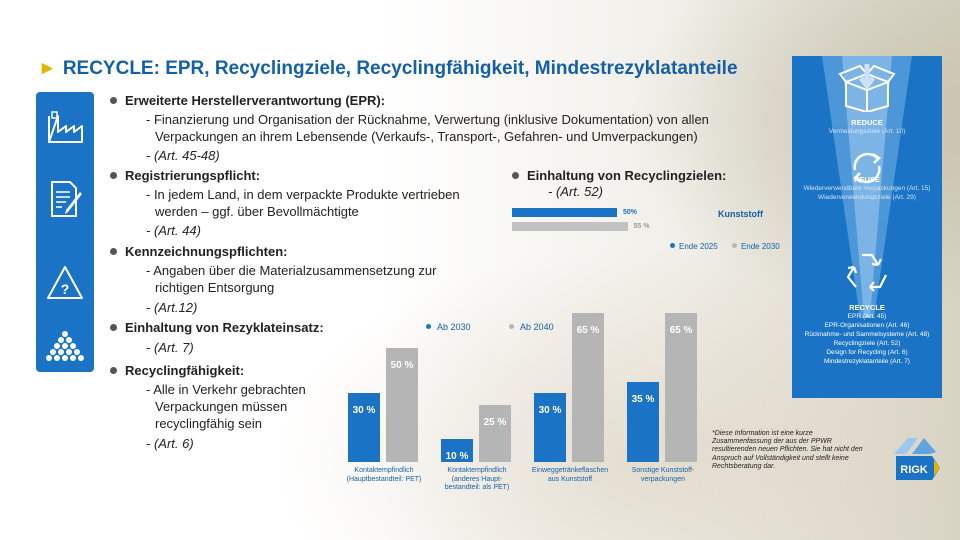 The height and width of the screenshot is (540, 960). What do you see at coordinates (170, 347) in the screenshot?
I see `bullet-ref: - (Art. 7)` at bounding box center [170, 347].